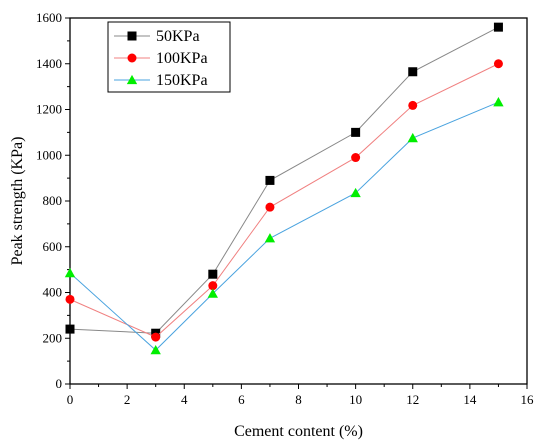 The width and height of the screenshot is (550, 448). What do you see at coordinates (53, 246) in the screenshot?
I see `y-tick-label: 600` at bounding box center [53, 246].